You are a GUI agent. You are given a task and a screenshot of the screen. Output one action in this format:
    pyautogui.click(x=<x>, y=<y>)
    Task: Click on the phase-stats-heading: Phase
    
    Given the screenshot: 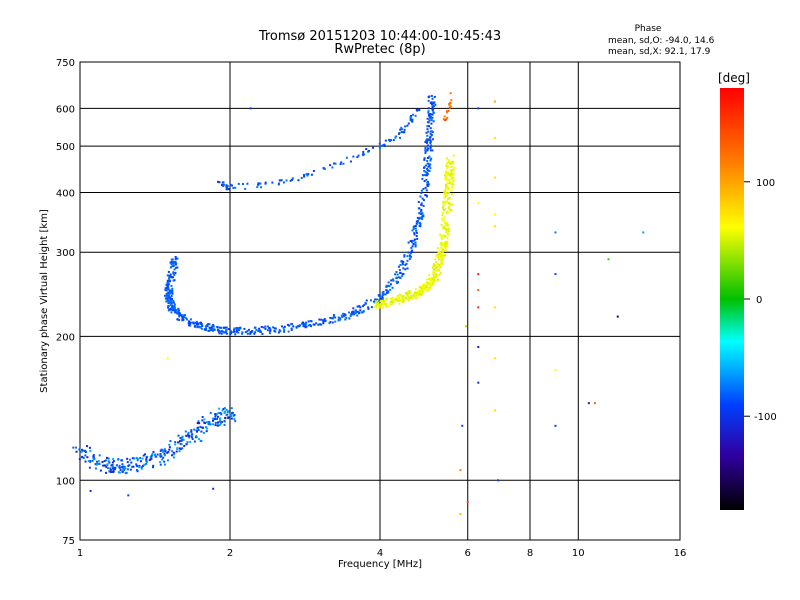 What is the action you would take?
    pyautogui.click(x=648, y=29)
    